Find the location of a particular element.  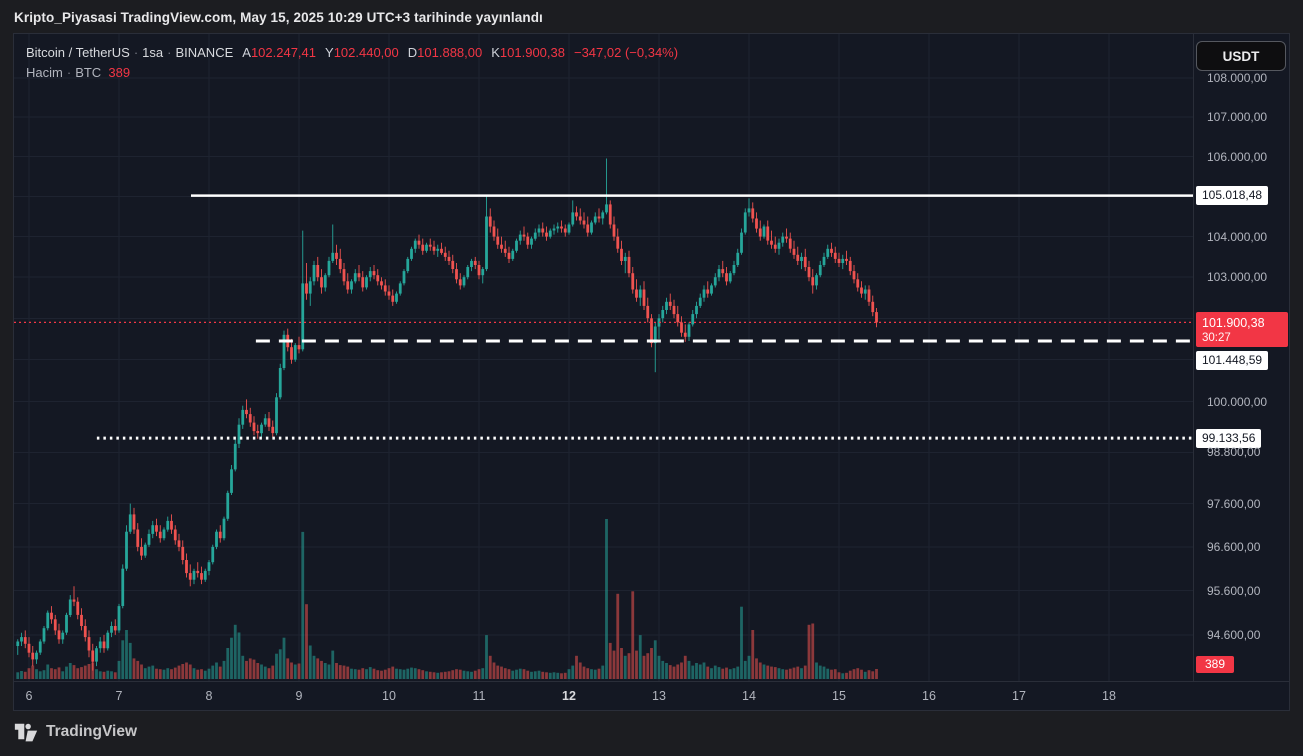

tradingview-logo: TradingView is located at coordinates (75, 731).